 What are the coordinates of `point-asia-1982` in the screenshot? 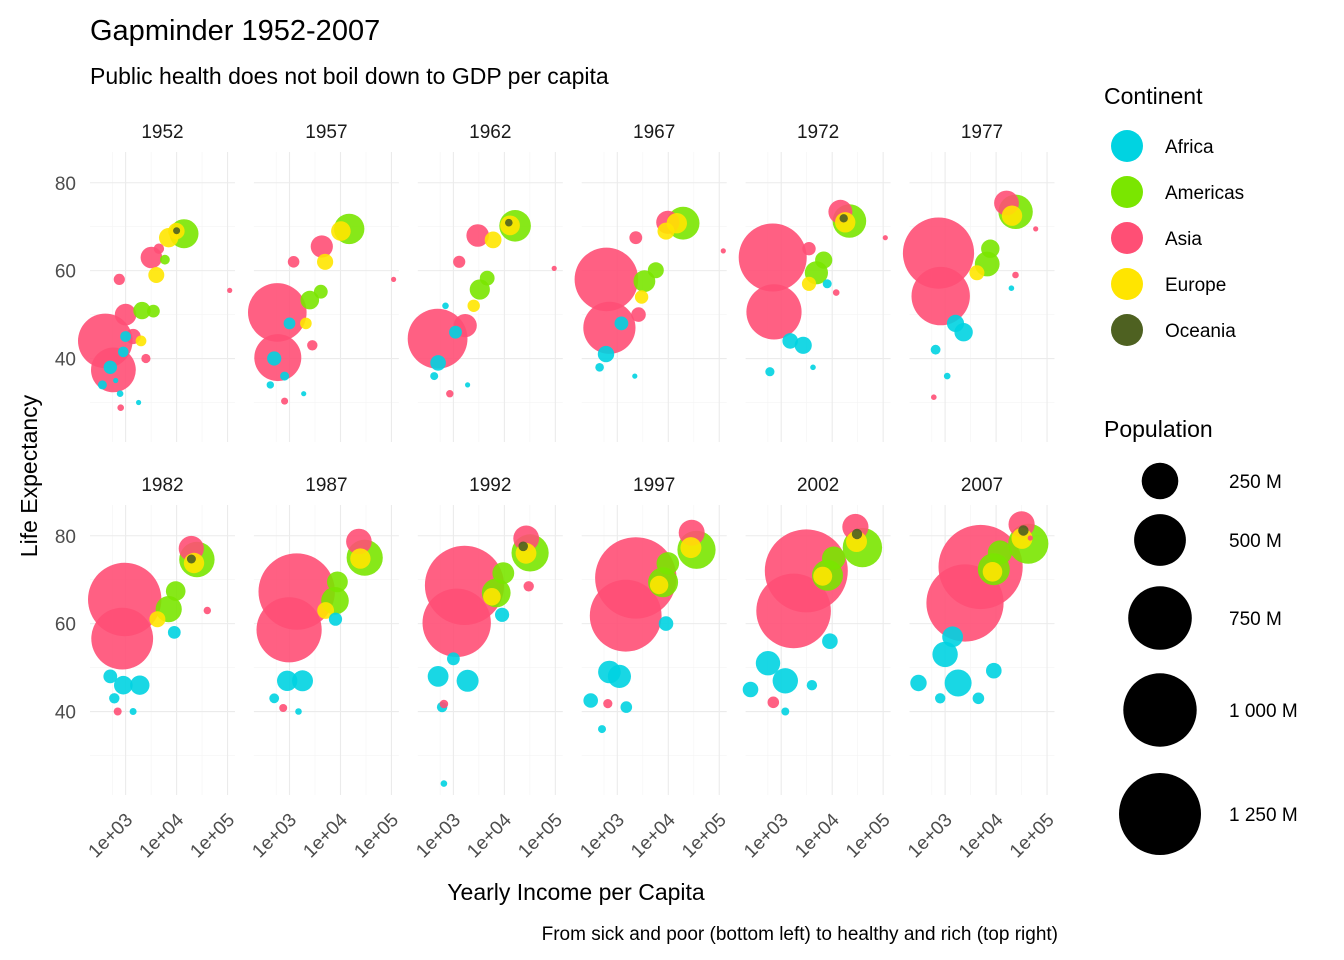 It's located at (207, 610).